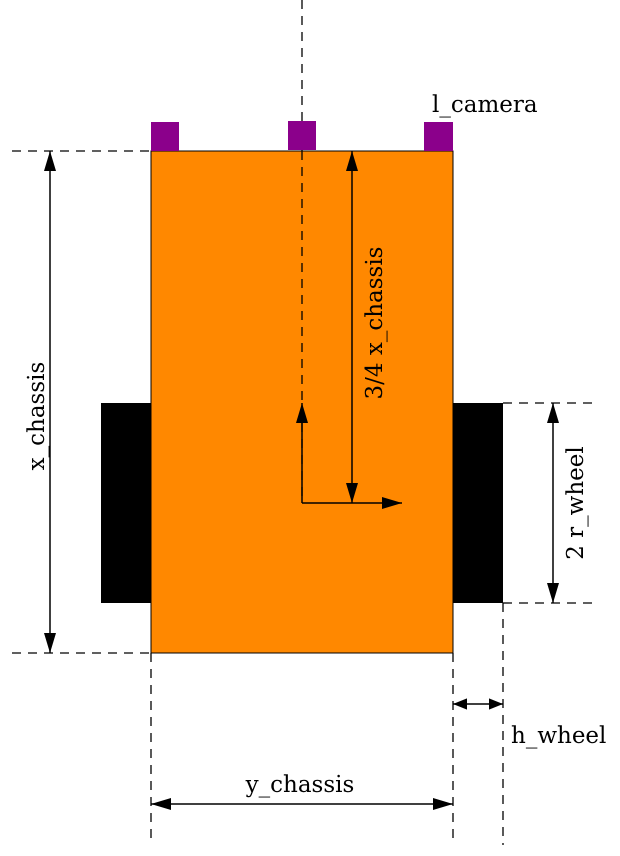 The width and height of the screenshot is (620, 856). I want to click on two-r-wheel-label: 2 r_wheel, so click(576, 503).